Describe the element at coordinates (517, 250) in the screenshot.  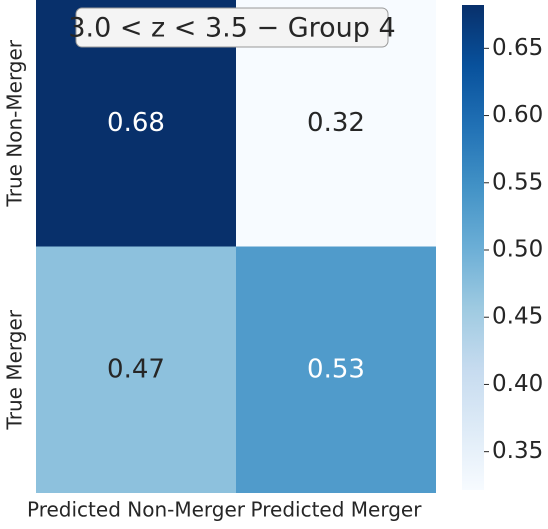
I see `colorbar-tick-label: 0.50` at that location.